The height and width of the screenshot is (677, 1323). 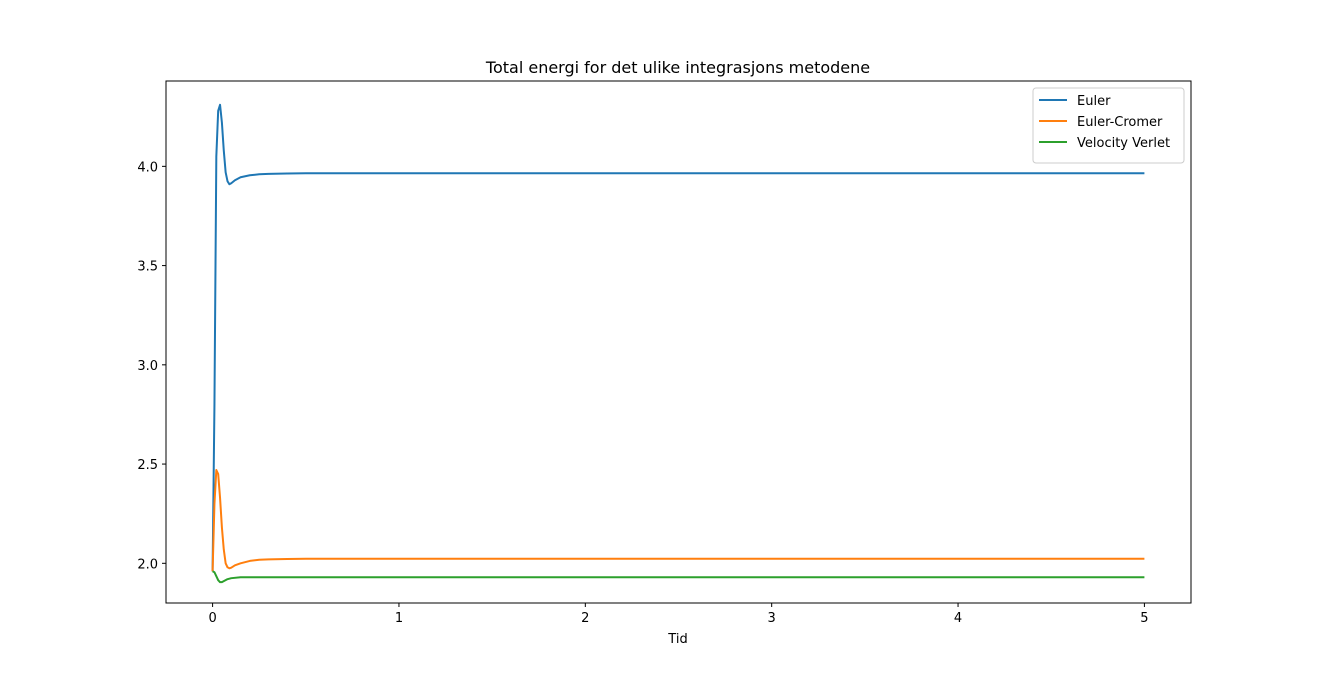 I want to click on y-tick-label: 2.0, so click(x=147, y=564).